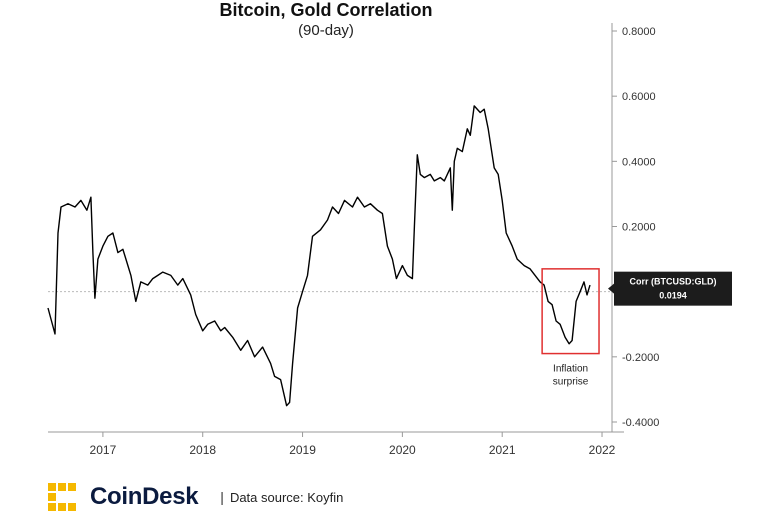 The image size is (768, 512). I want to click on data-source: Data source: Koyfin, so click(286, 497).